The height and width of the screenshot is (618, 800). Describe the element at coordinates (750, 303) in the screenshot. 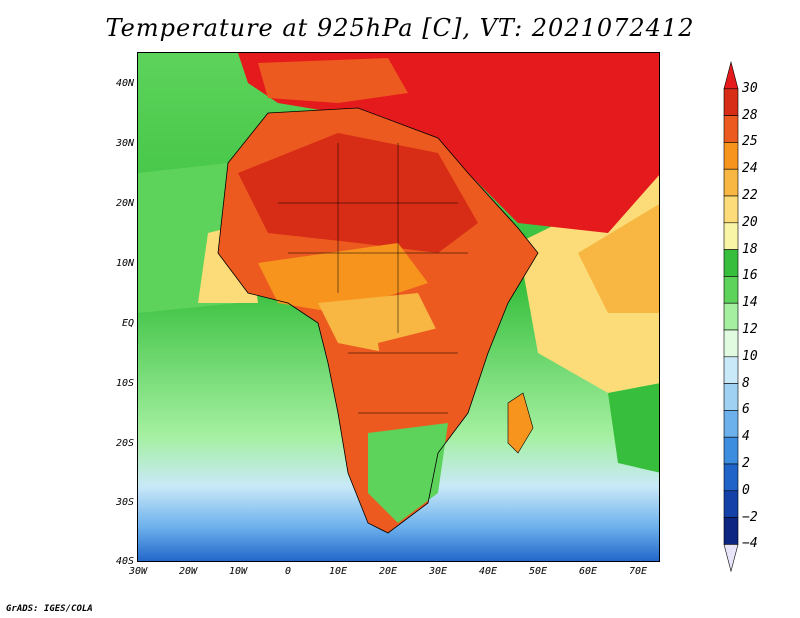

I see `colorbar-label: 14` at that location.